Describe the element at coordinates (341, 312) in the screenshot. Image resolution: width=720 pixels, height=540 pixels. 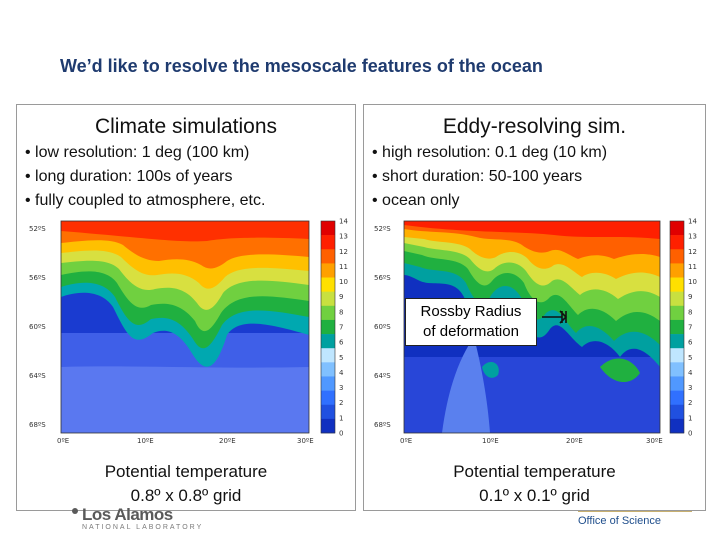
I see `colorbar-label: 8` at that location.